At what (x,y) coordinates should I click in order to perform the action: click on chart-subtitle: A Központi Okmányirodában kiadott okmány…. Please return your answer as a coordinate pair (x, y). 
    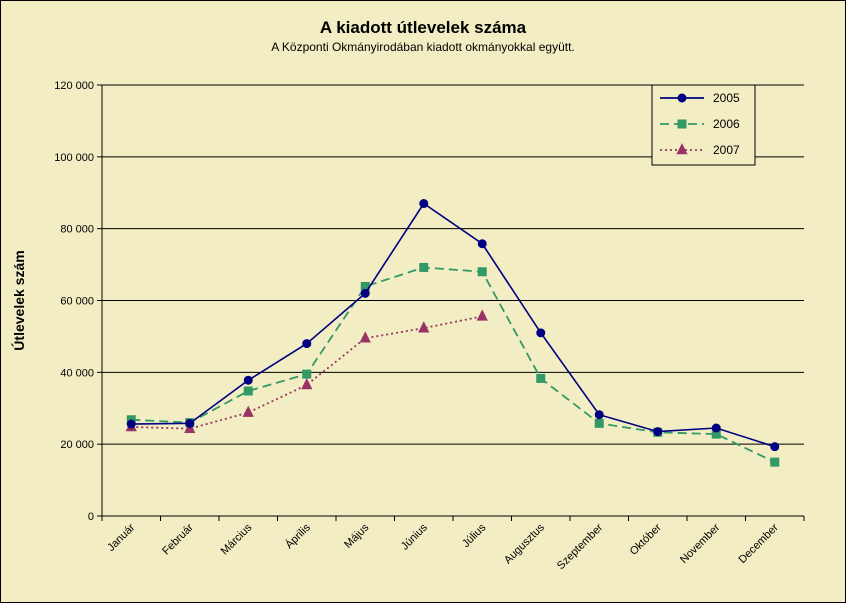
    Looking at the image, I should click on (423, 47).